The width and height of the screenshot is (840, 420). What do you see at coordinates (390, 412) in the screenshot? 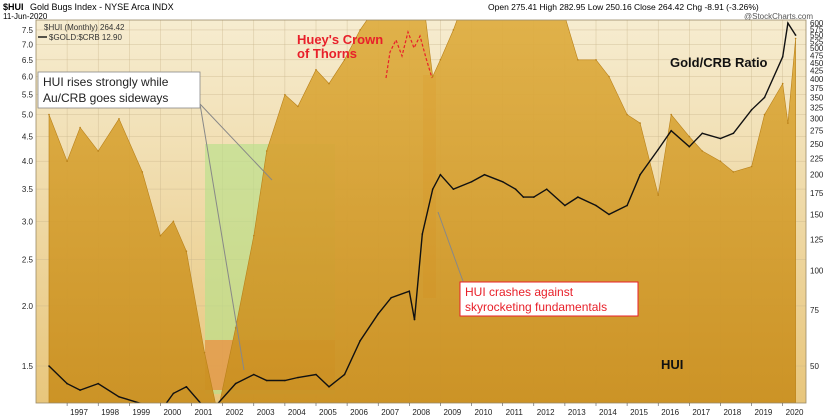
I see `x-tick-label: 2007` at bounding box center [390, 412].